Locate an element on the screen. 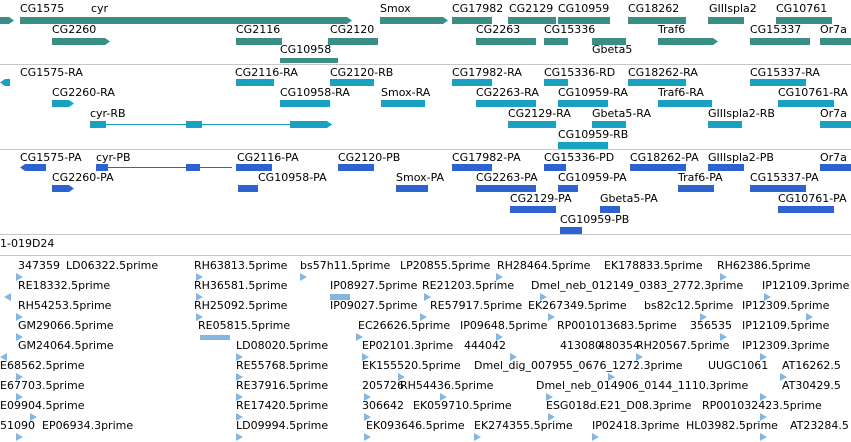  gene-bar-cg10959 is located at coordinates (584, 20).